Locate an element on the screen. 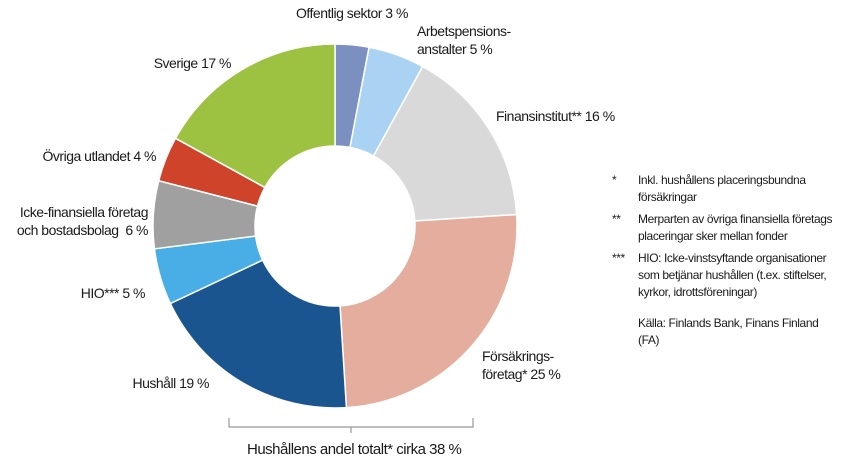 This screenshot has height=463, width=841. label-forsakring: Försäkrings- företag* 25 % is located at coordinates (521, 365).